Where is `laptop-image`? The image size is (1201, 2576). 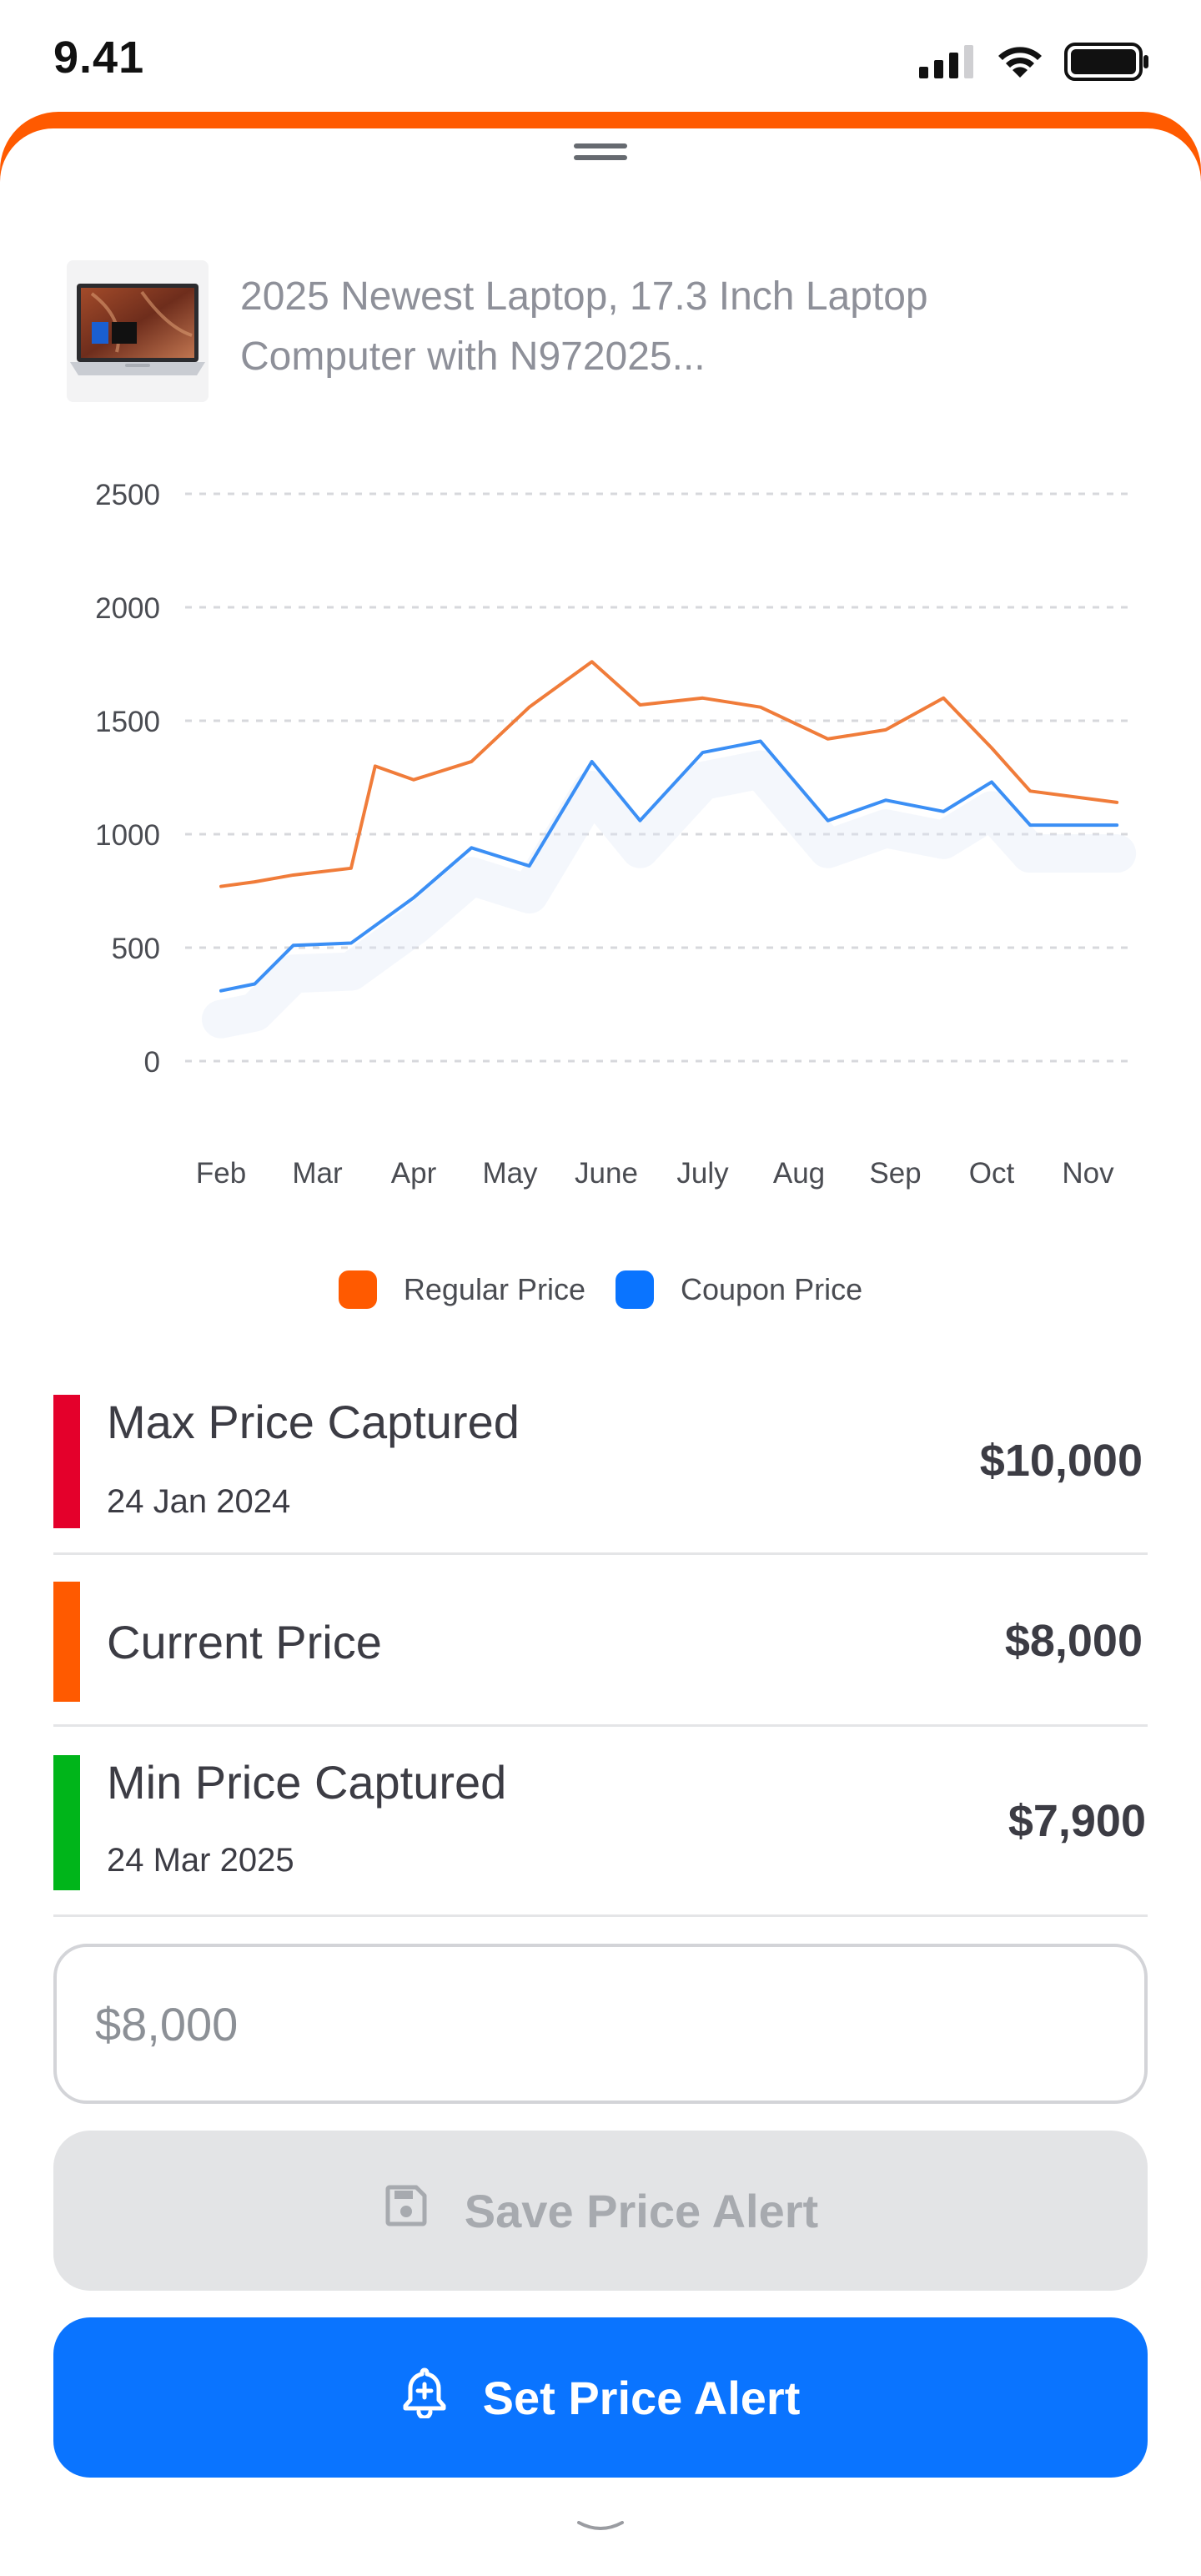 laptop-image is located at coordinates (138, 331).